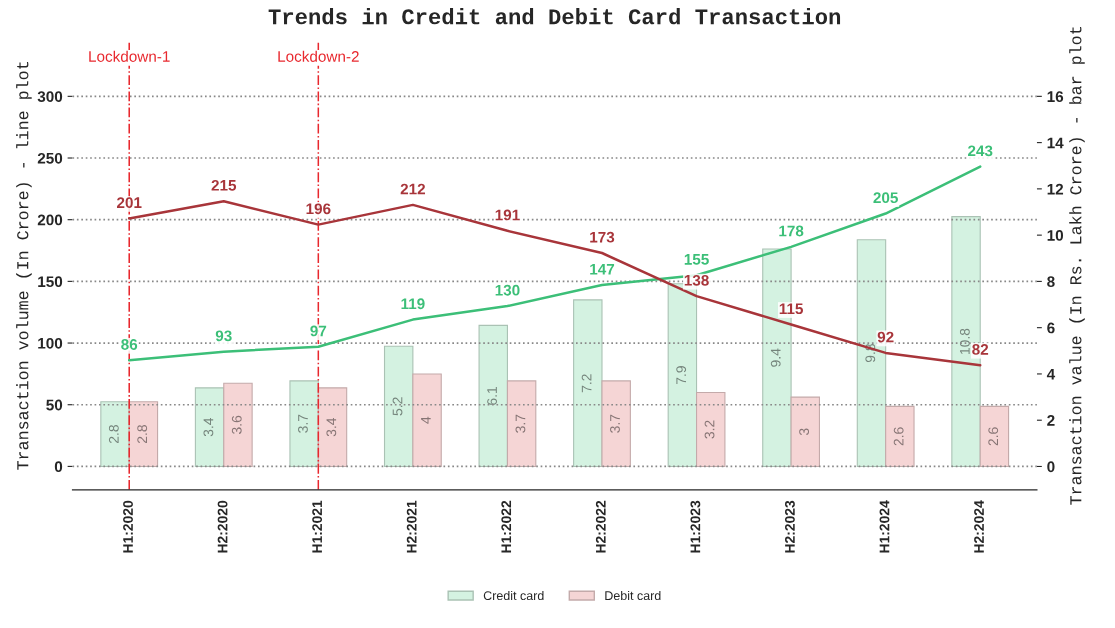 This screenshot has width=1115, height=628. Describe the element at coordinates (695, 526) in the screenshot. I see `x-tick-label: H1:2023` at that location.